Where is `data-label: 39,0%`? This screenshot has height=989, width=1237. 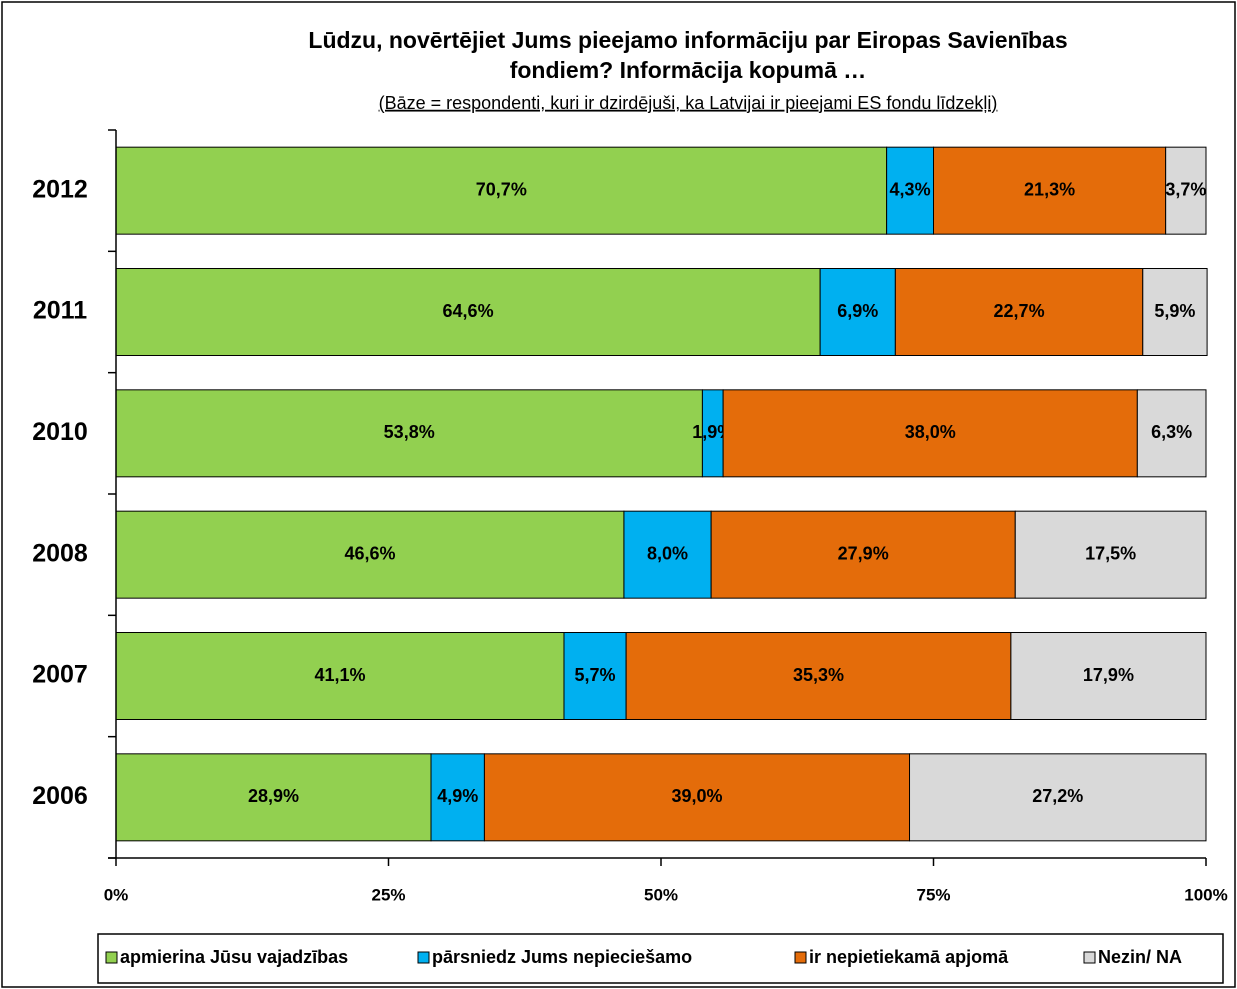 data-label: 39,0% is located at coordinates (696, 796).